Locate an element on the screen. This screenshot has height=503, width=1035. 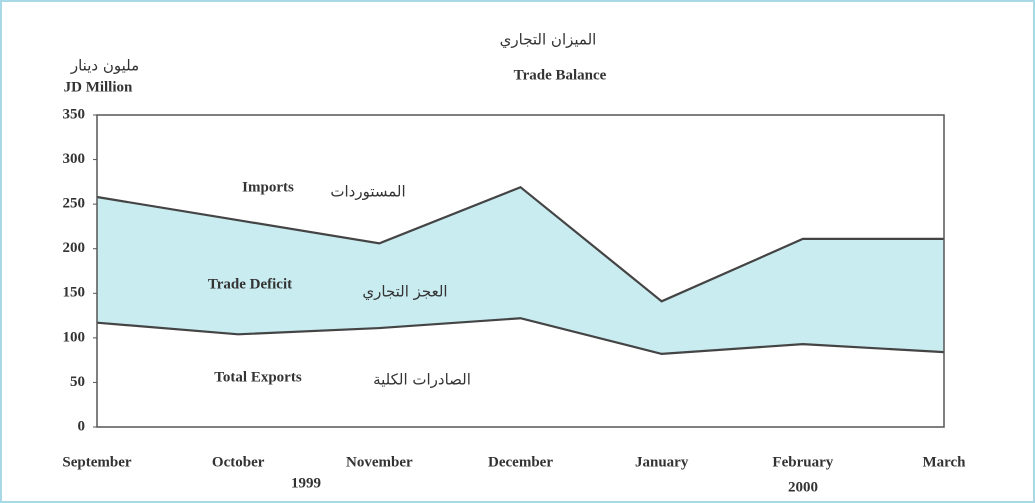
y-tick-label: 150 is located at coordinates (74, 293).